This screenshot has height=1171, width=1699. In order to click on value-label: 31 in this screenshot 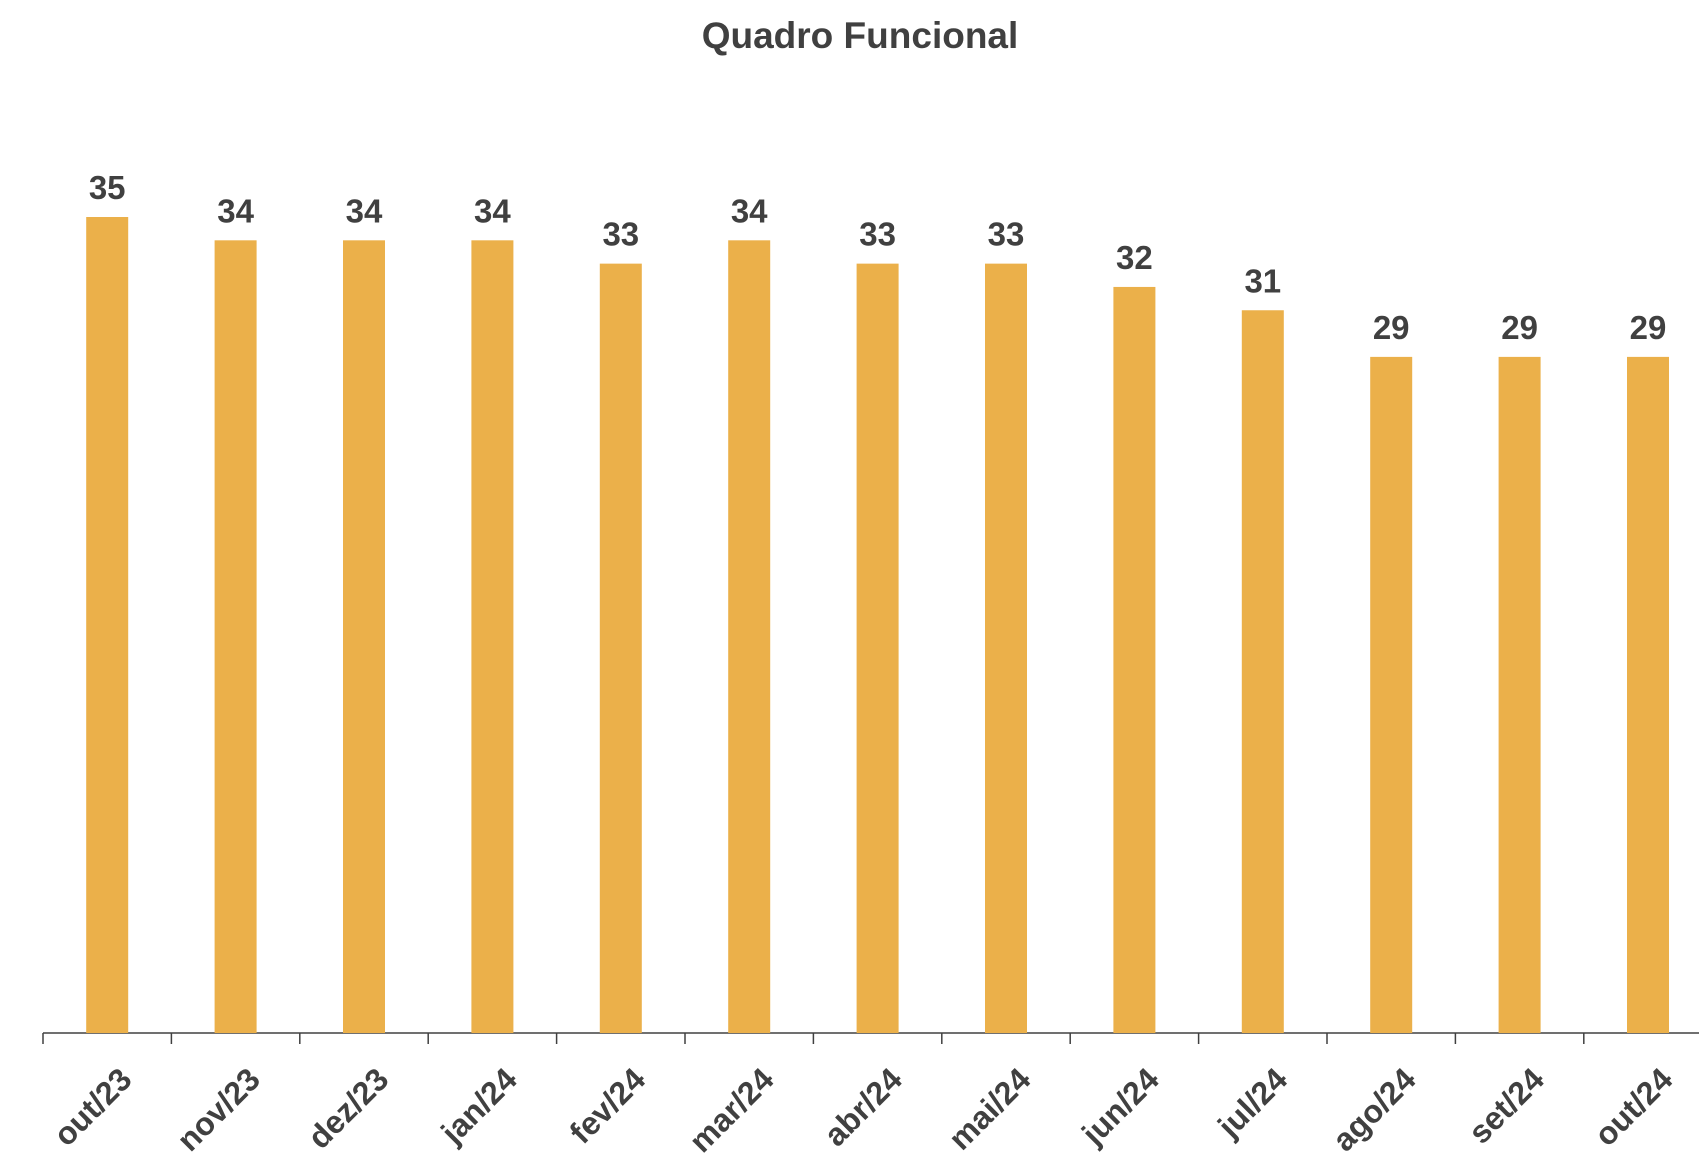, I will do `click(1262, 280)`.